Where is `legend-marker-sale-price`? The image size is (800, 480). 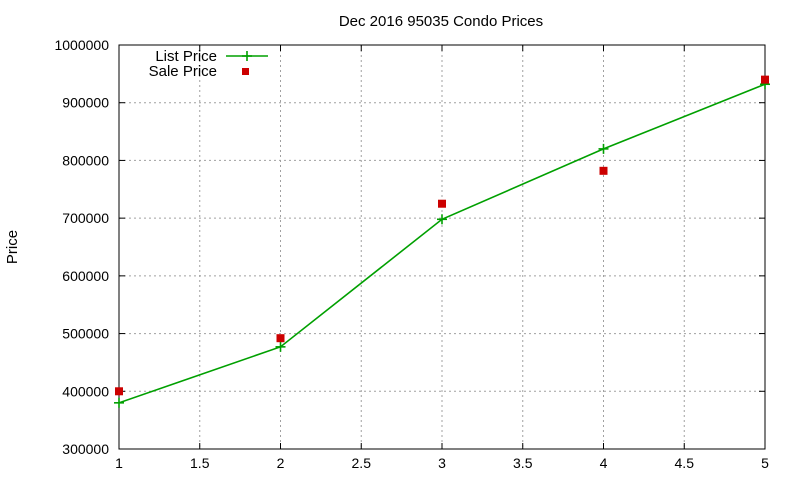
legend-marker-sale-price is located at coordinates (245, 71).